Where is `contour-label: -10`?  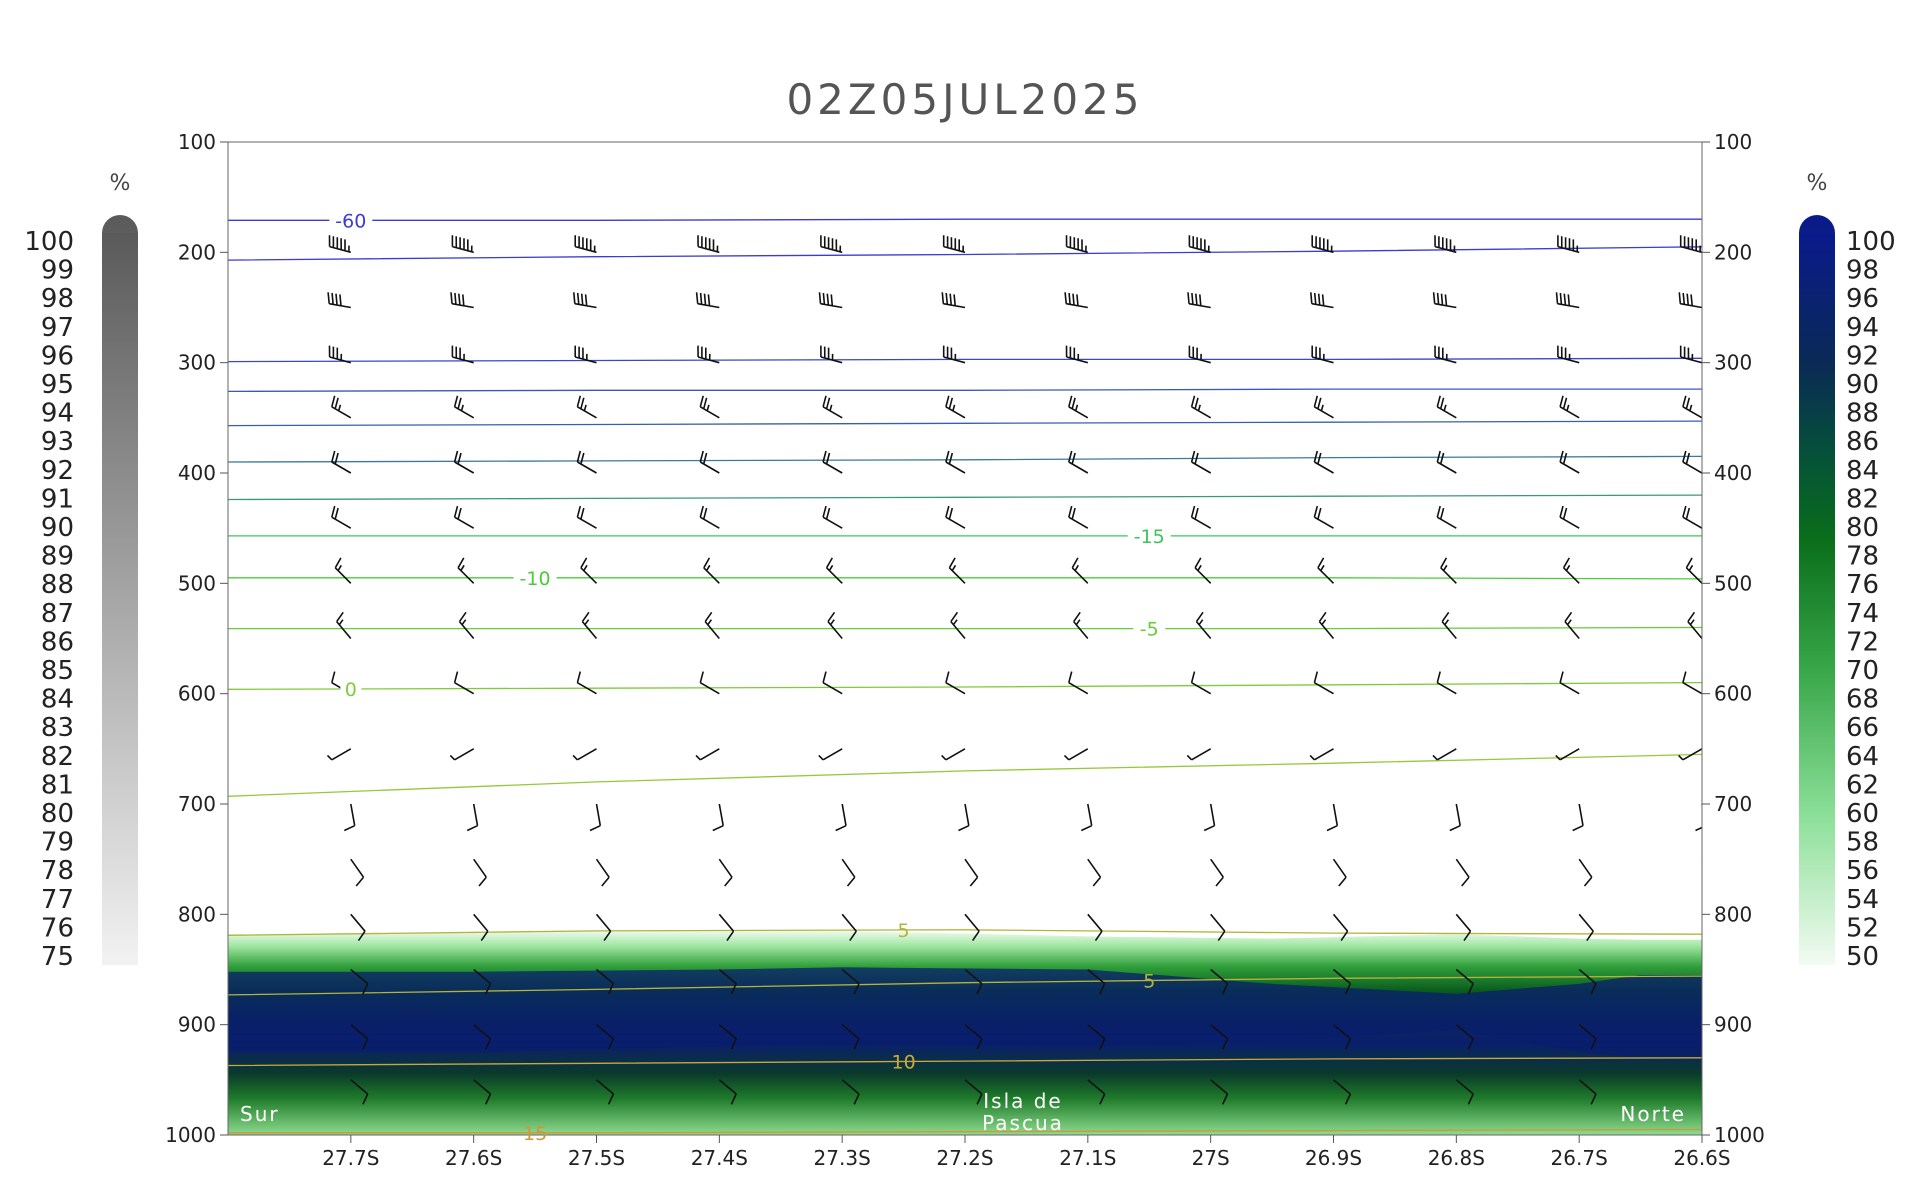
contour-label: -10 is located at coordinates (535, 579).